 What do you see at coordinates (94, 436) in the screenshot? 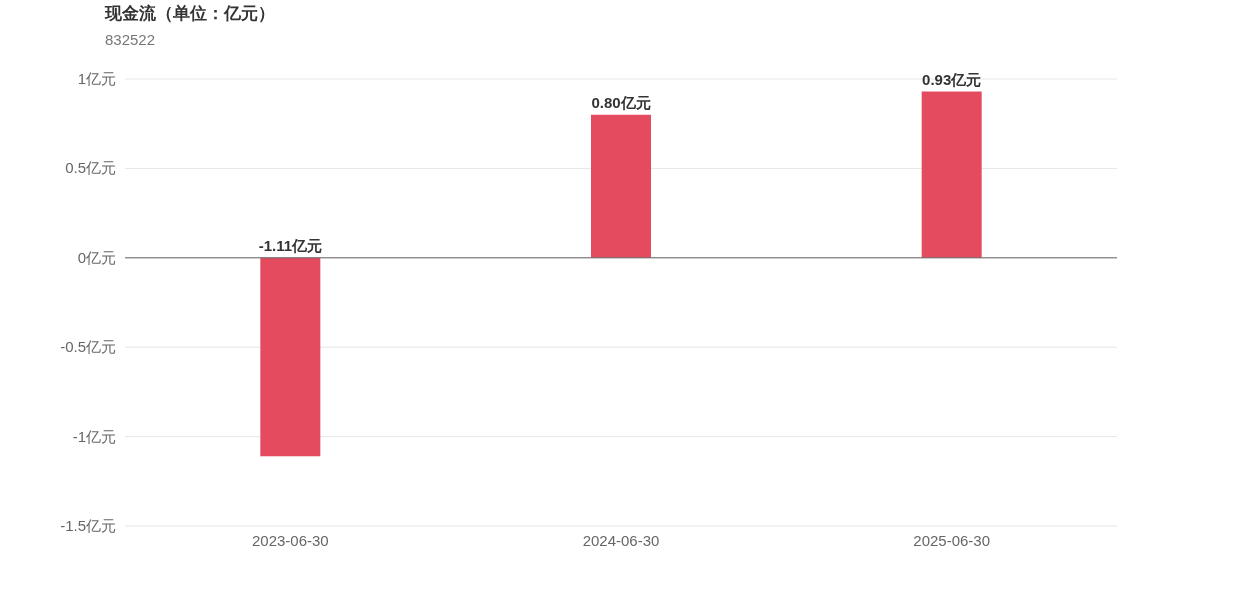
I see `y-tick-label: -1亿元` at bounding box center [94, 436].